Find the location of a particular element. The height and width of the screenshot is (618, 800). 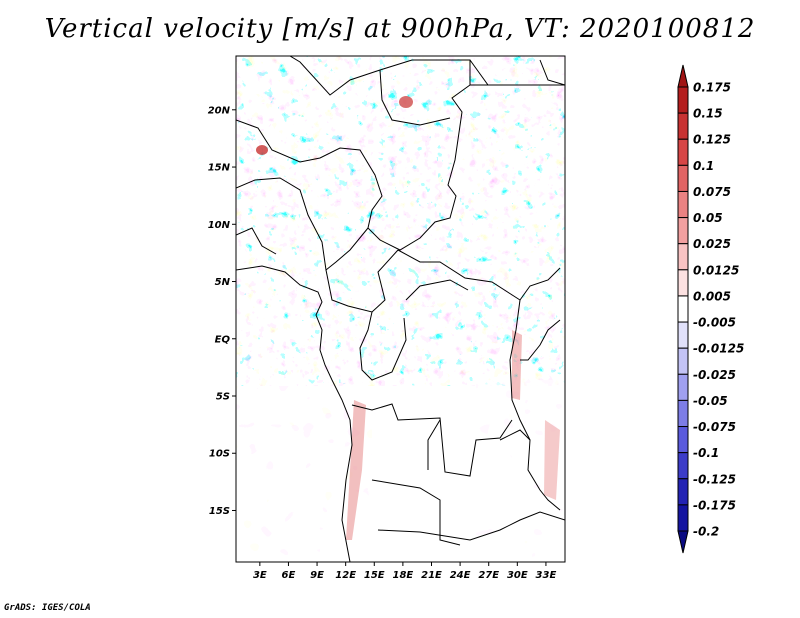

lon-tick-label: 27E is located at coordinates (488, 575).